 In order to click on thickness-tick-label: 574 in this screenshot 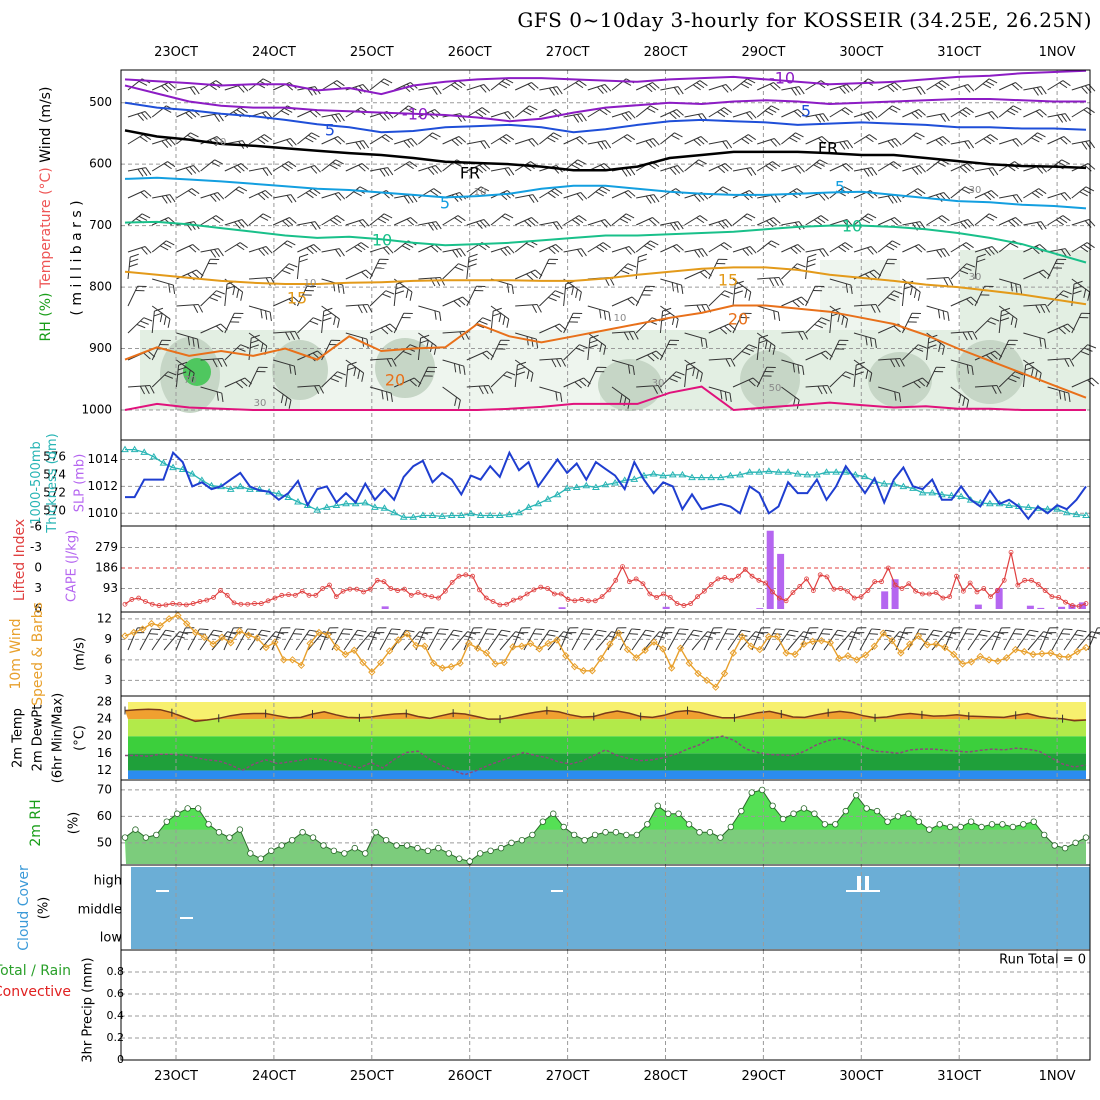, I will do `click(54, 474)`.